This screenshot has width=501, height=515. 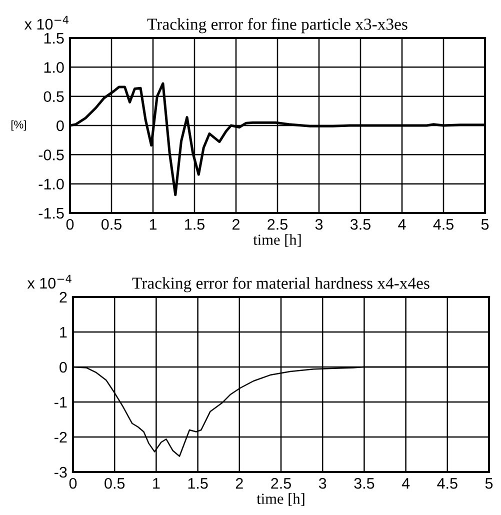 What do you see at coordinates (18, 125) in the screenshot?
I see `y-axis-title: [%]` at bounding box center [18, 125].